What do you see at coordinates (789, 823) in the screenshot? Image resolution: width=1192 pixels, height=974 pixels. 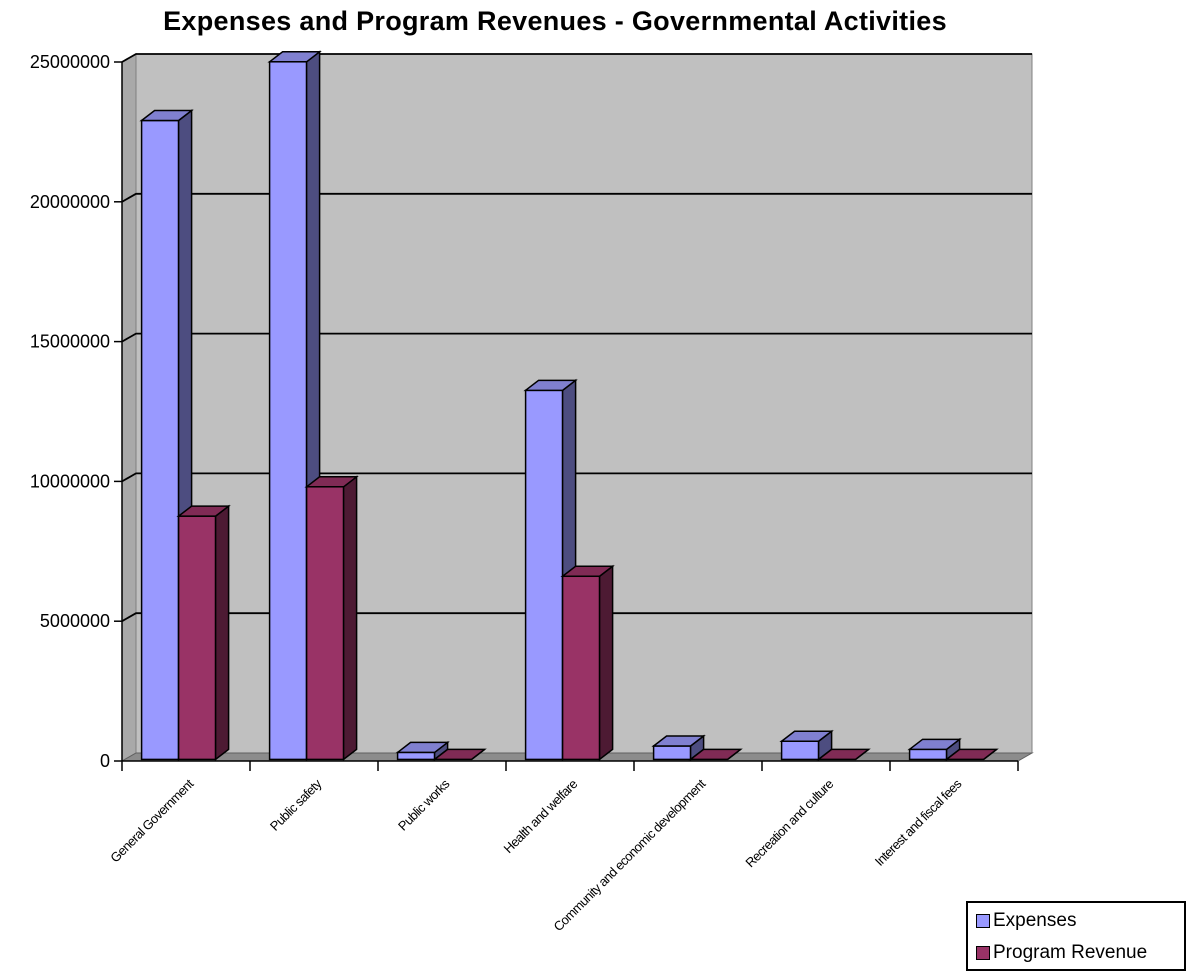 I see `category-label-recreation-and-culture: Recreation and culture` at bounding box center [789, 823].